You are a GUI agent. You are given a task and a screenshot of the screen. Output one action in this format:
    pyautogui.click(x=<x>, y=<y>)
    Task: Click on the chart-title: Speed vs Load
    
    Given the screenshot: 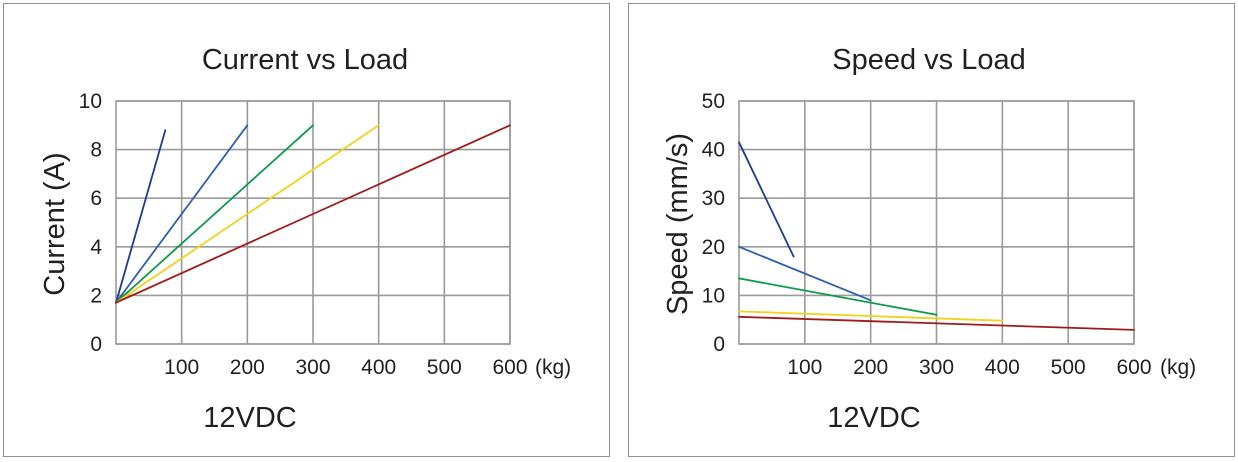 What is the action you would take?
    pyautogui.click(x=928, y=60)
    